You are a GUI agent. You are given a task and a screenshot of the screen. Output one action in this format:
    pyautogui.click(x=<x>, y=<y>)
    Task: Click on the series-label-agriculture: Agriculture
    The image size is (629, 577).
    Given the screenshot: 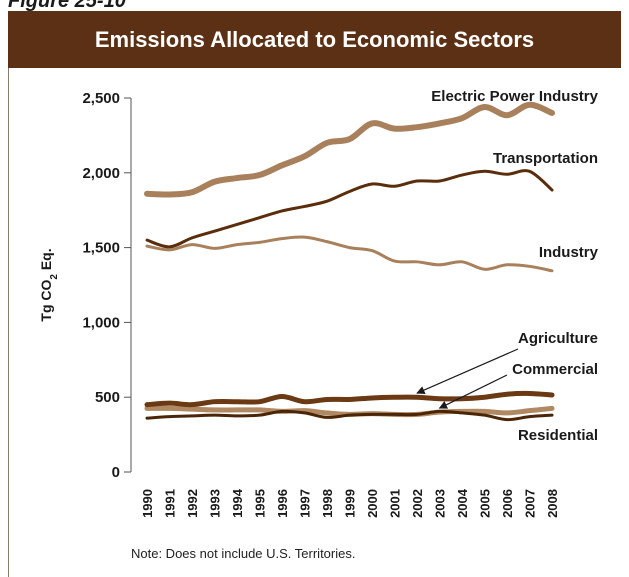 What is the action you would take?
    pyautogui.click(x=558, y=338)
    